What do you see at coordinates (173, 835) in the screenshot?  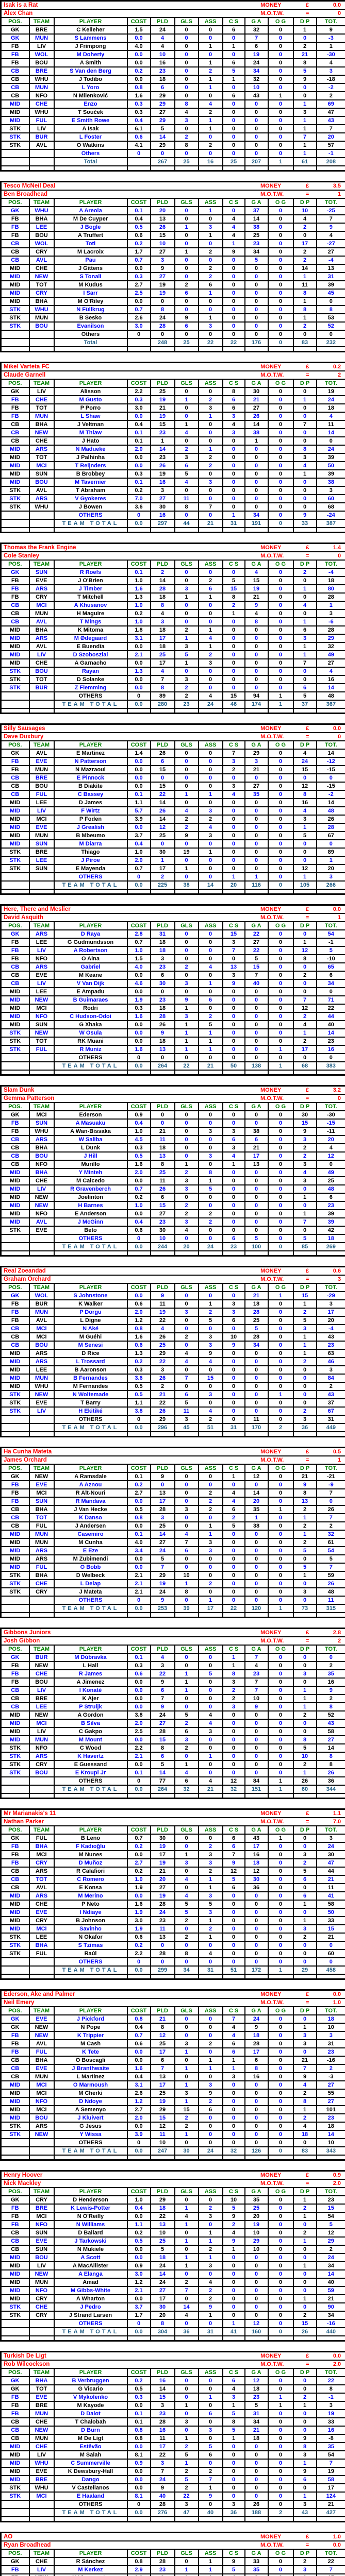 I see `player-row: MID MUN B Mbeumo 3.7 25 9 3 0 0 0 5 67` at bounding box center [173, 835].